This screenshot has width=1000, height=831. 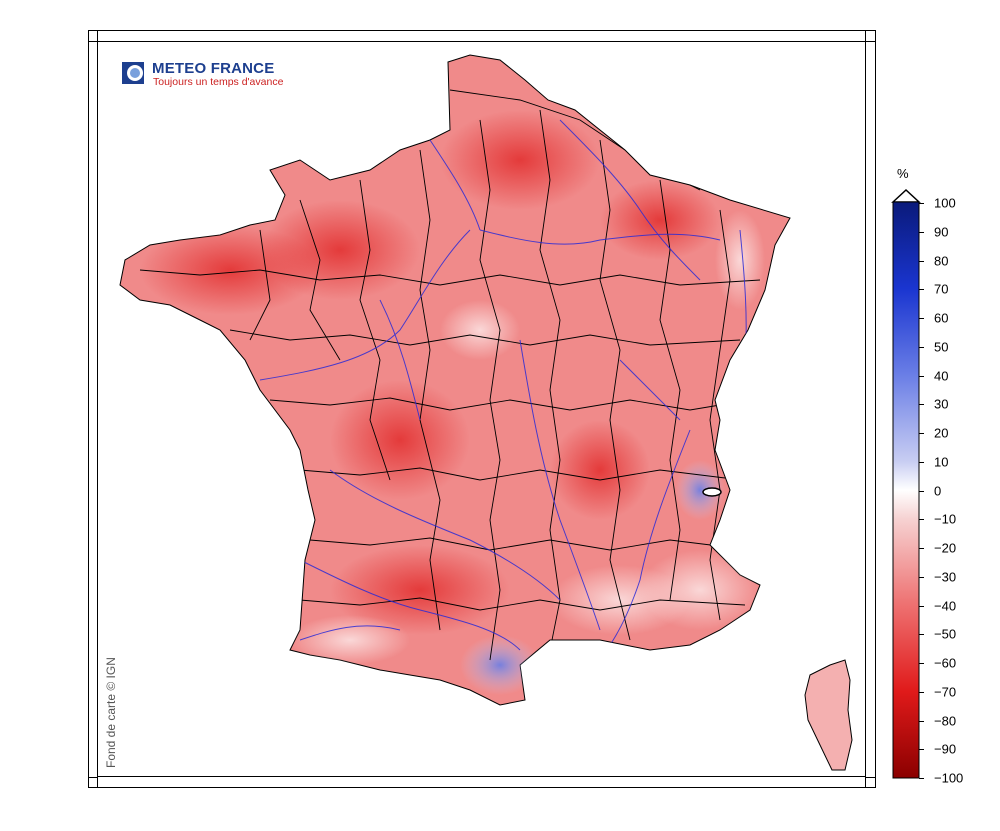 I want to click on legend-label: −40, so click(x=945, y=605).